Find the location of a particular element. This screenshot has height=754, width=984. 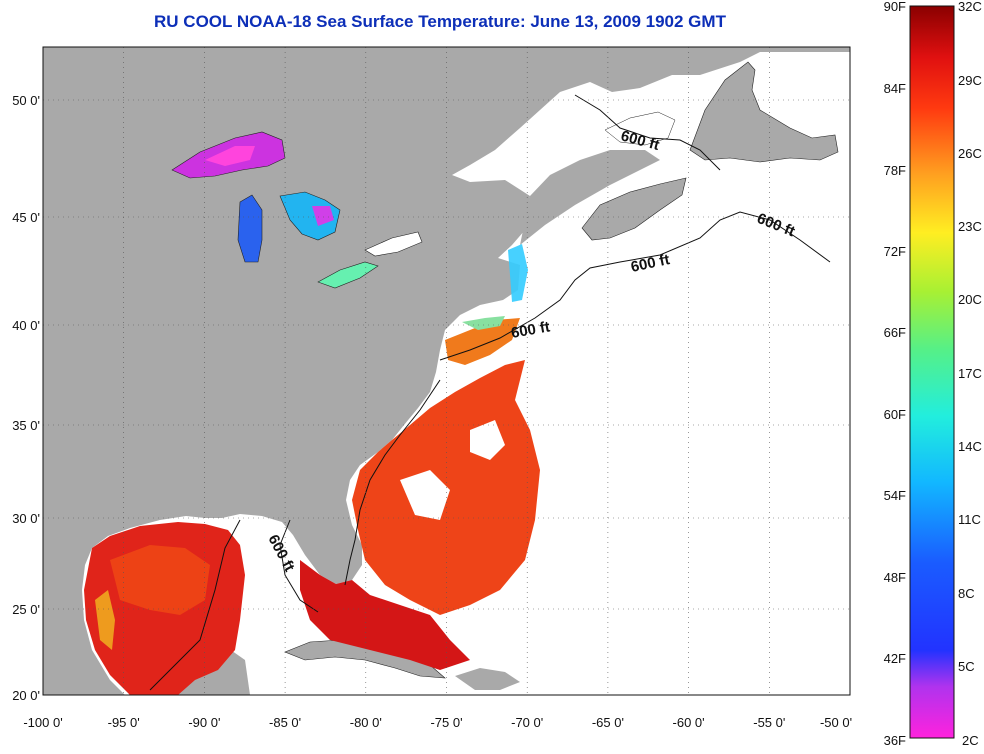

depth-contour-southeast is located at coordinates (392, 482).